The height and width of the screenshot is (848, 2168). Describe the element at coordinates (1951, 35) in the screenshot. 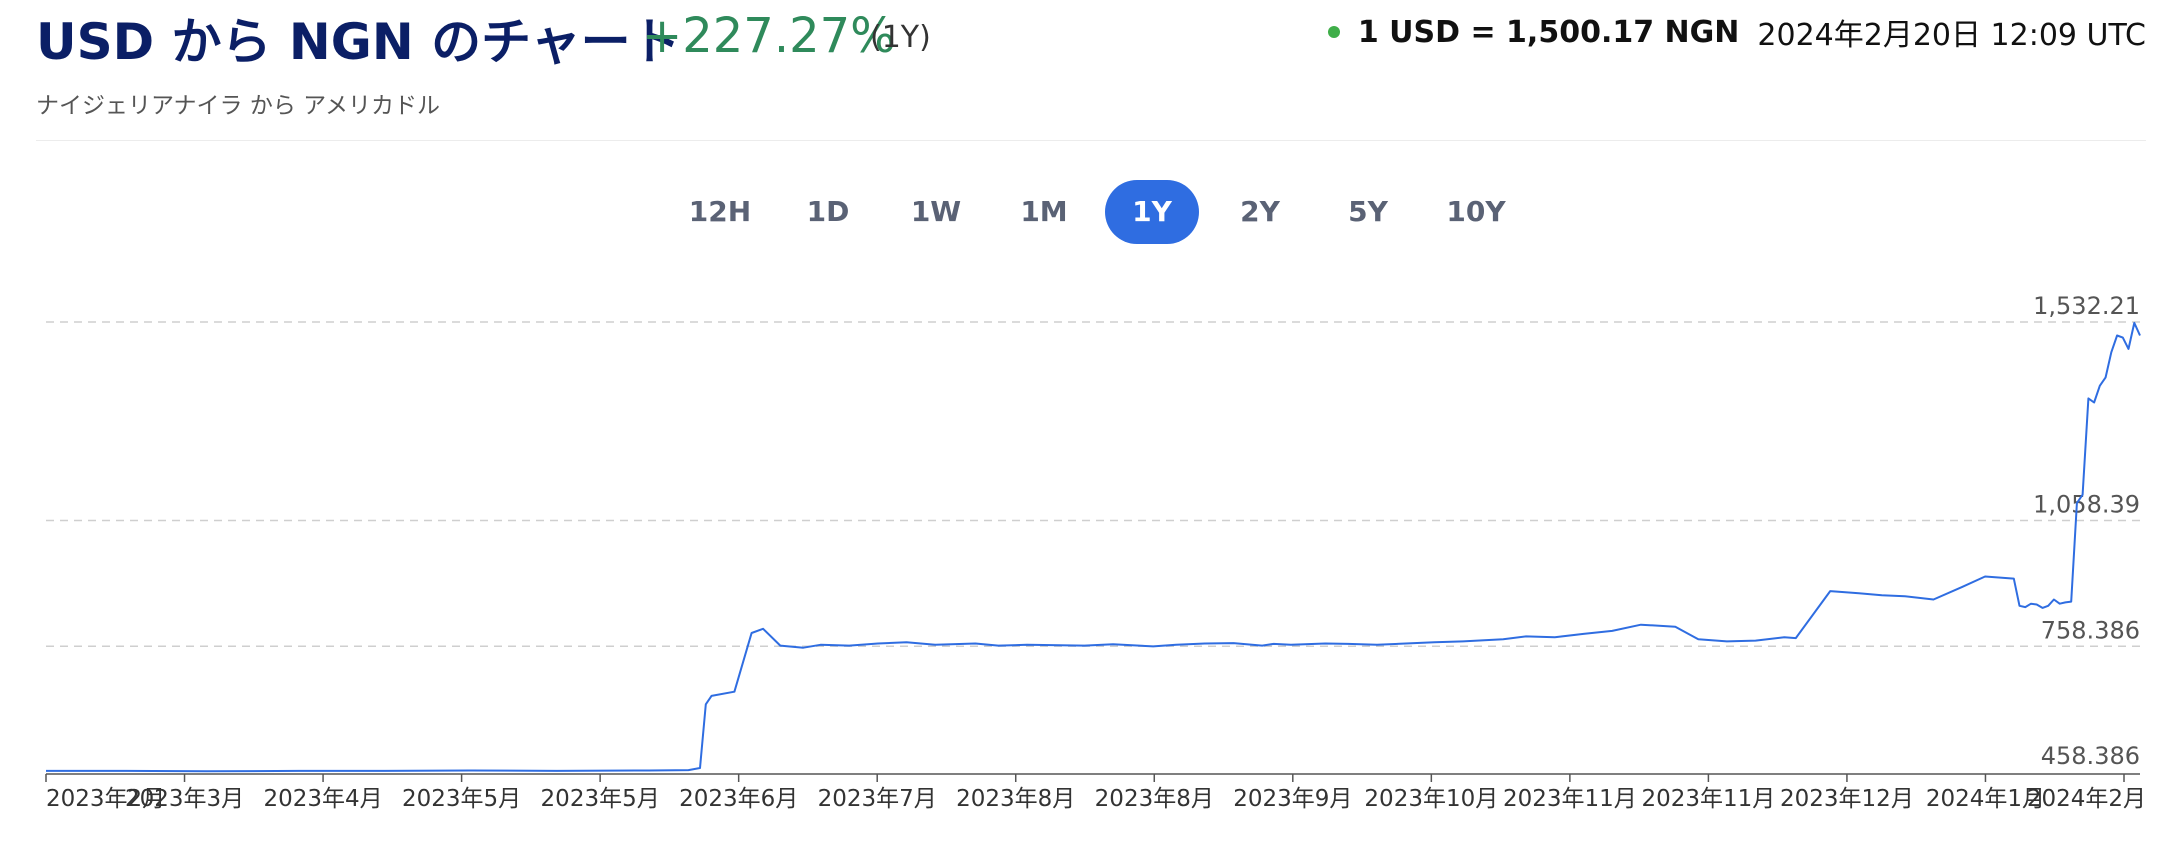

I see `timestamp: 2024年2月20日 12:09 UTC` at that location.